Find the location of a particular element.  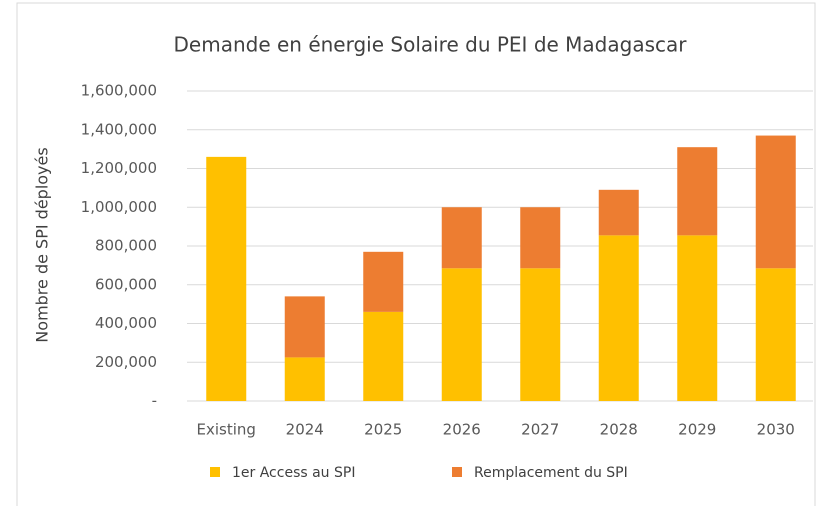

y-tick-label: 1,200,000 is located at coordinates (119, 168).